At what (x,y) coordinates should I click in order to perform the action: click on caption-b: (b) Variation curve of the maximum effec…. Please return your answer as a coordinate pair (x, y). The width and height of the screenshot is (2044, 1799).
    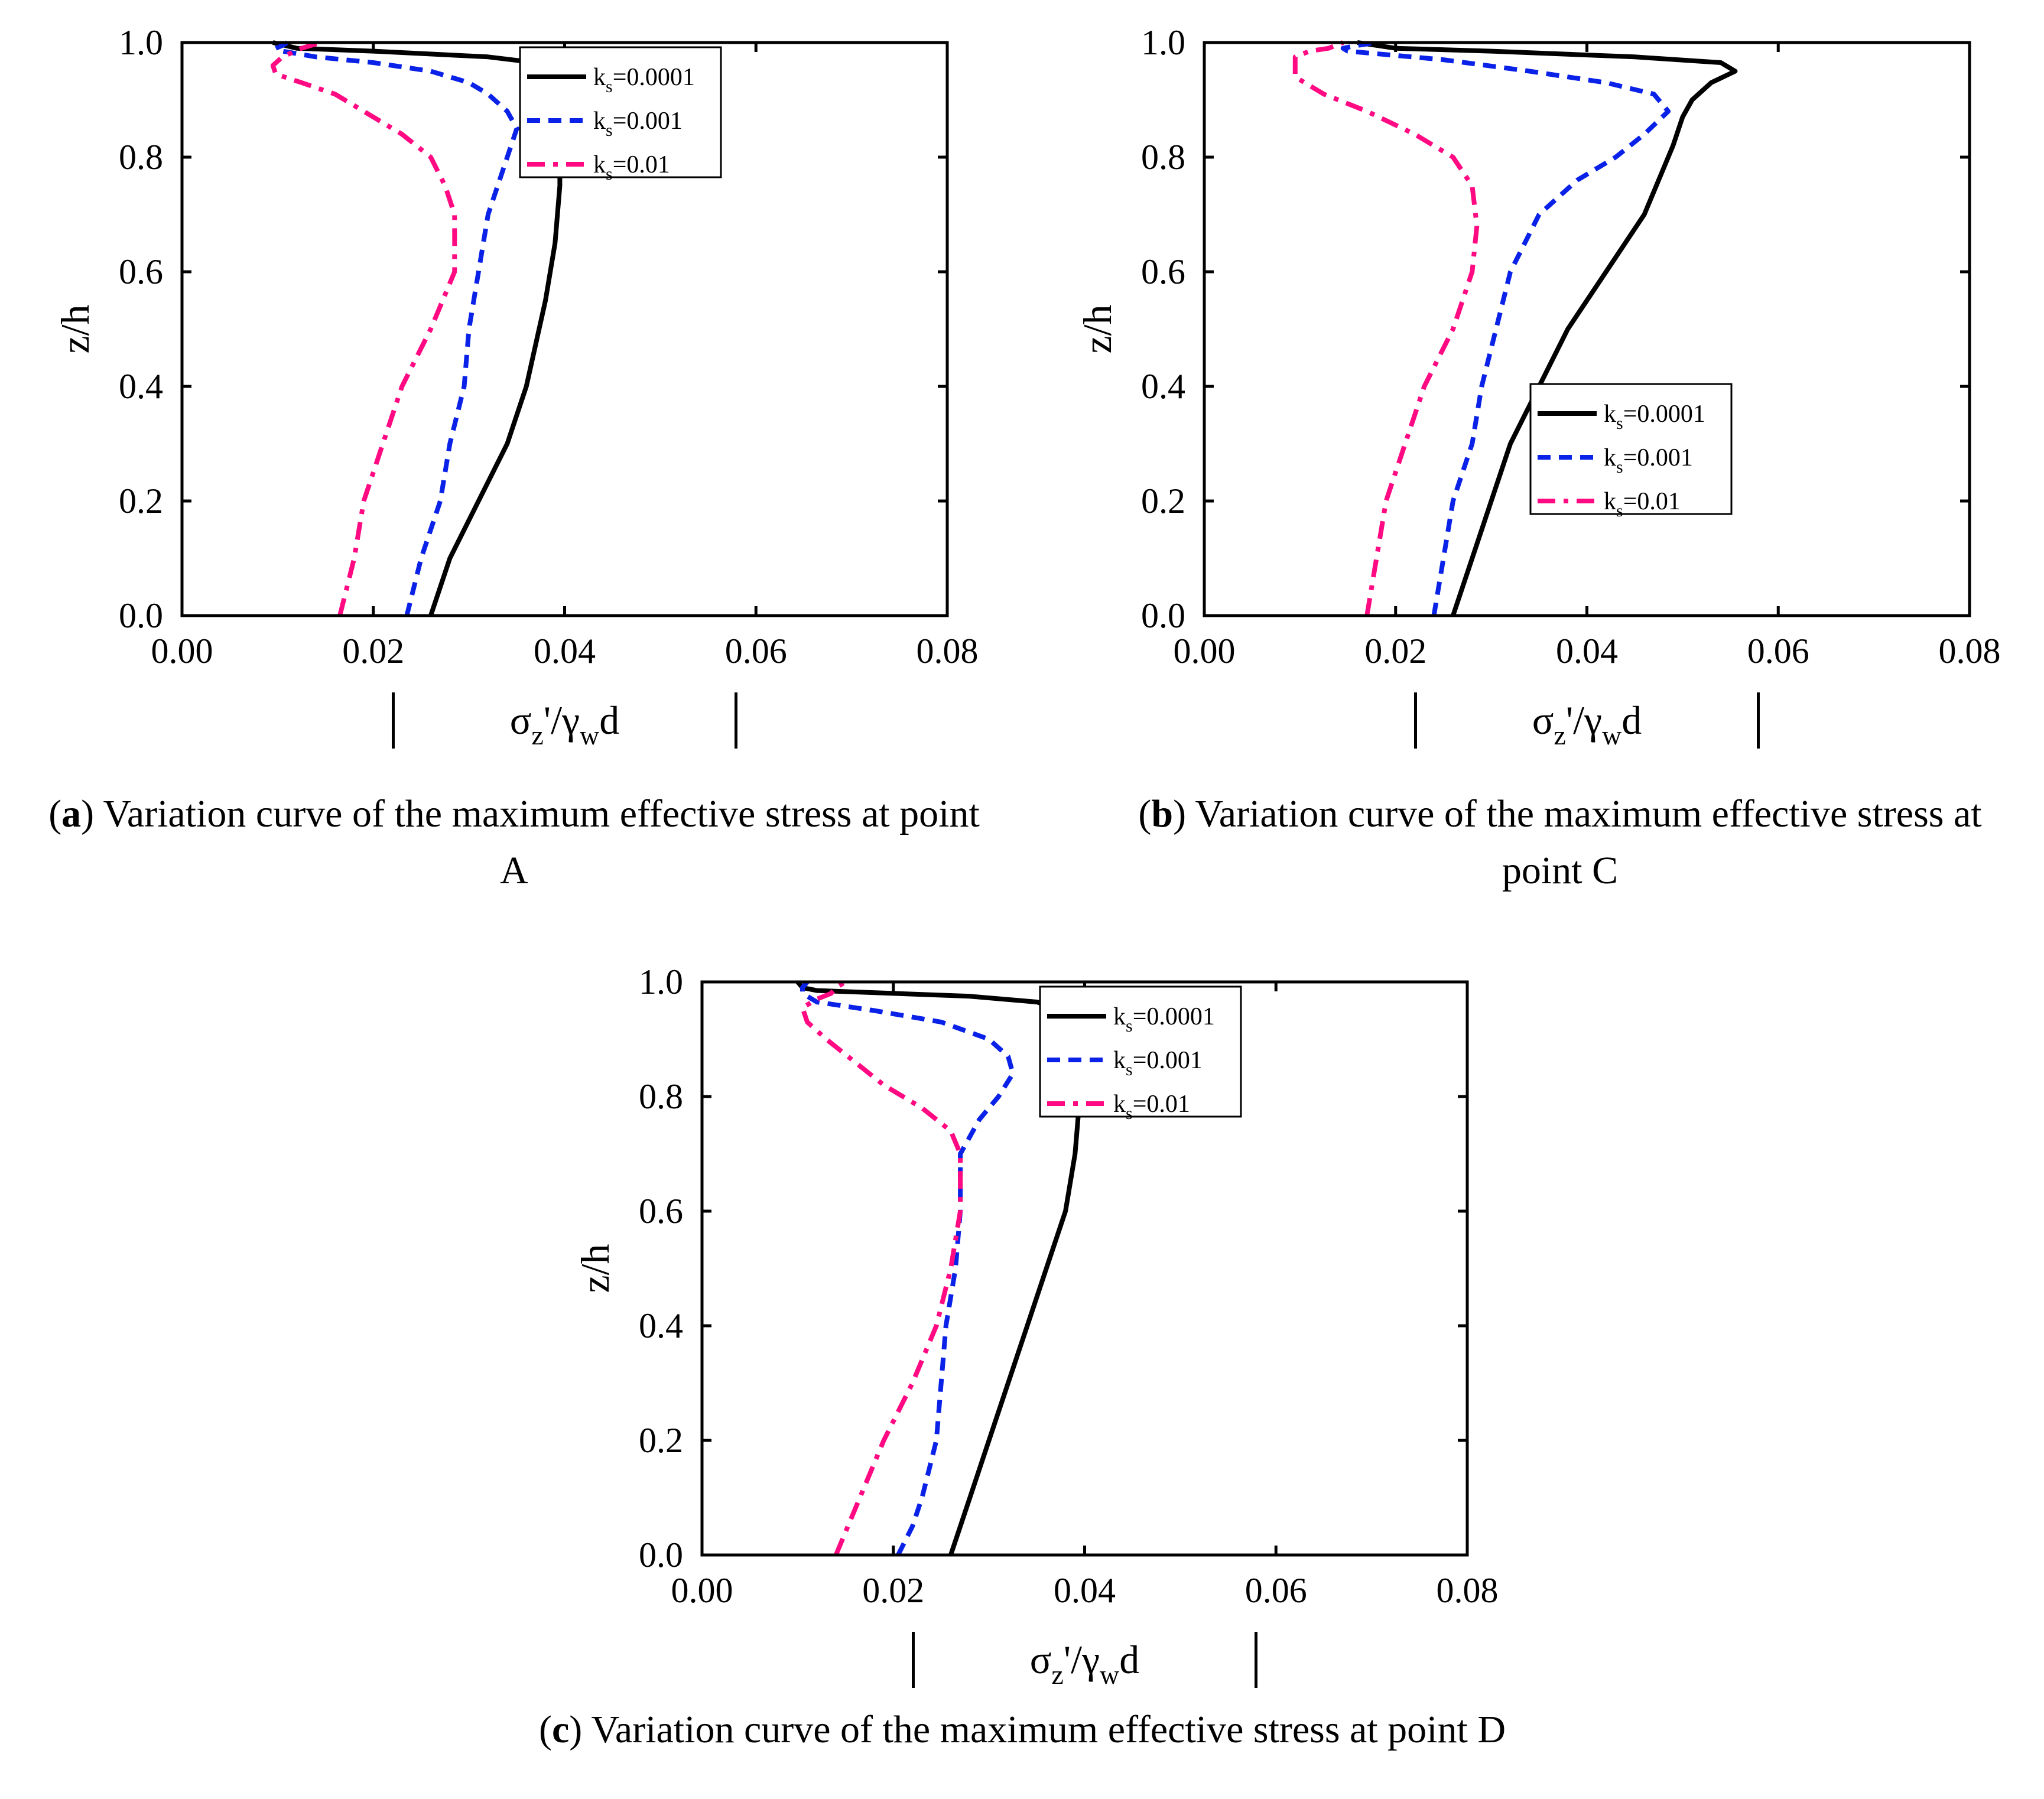
    Looking at the image, I should click on (1560, 842).